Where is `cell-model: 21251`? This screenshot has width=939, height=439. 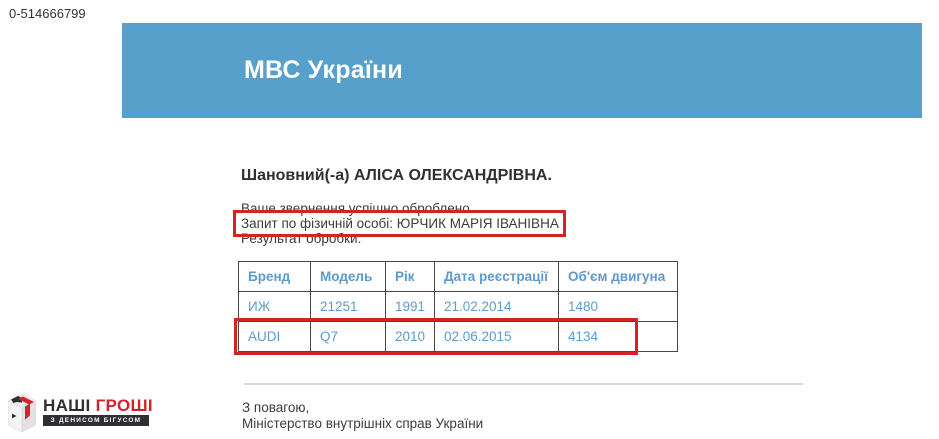
cell-model: 21251 is located at coordinates (348, 306).